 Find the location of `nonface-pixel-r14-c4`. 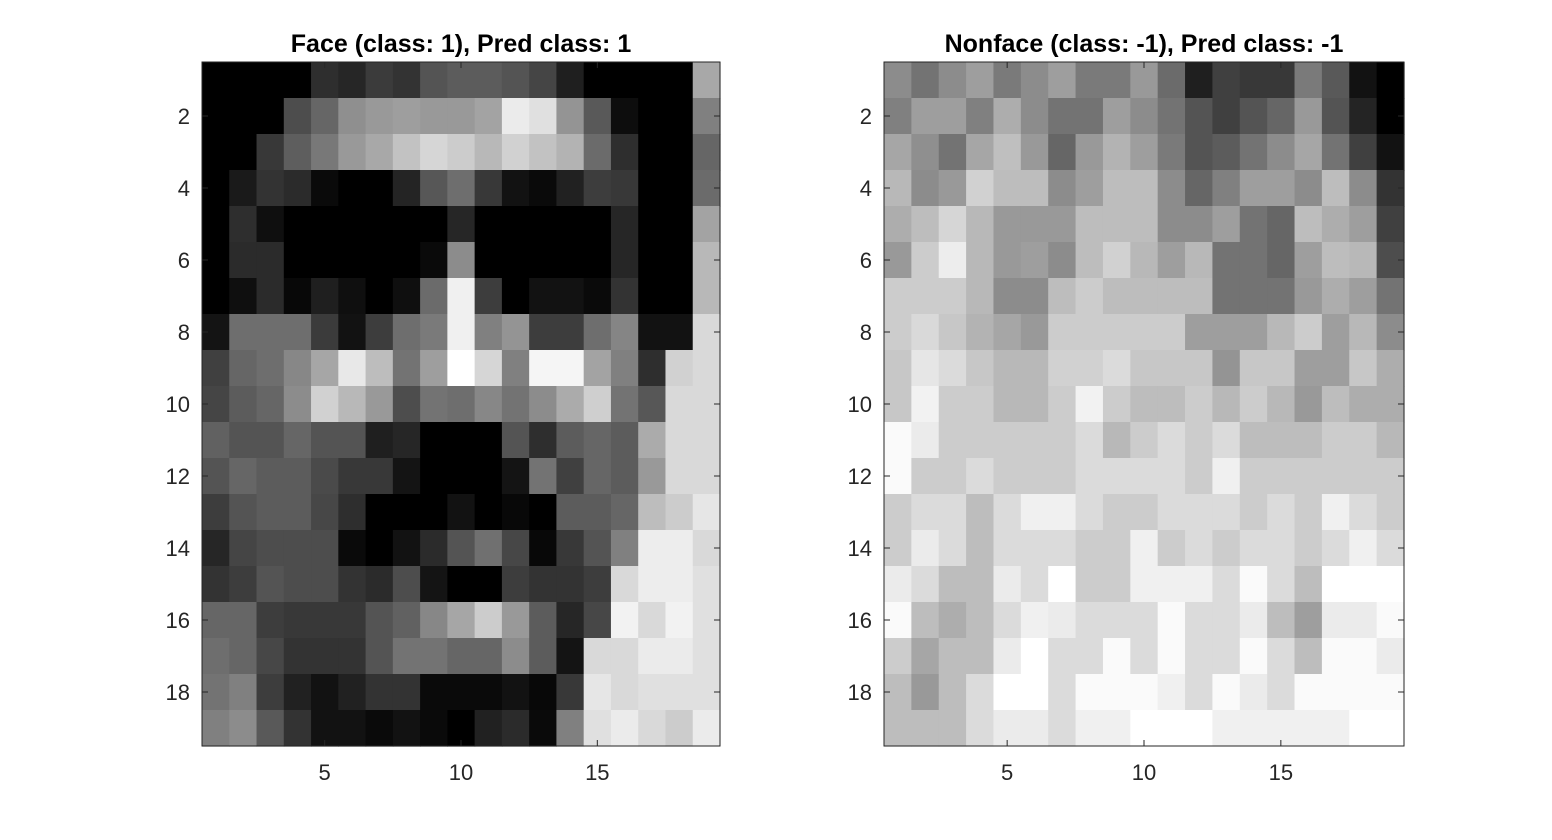

nonface-pixel-r14-c4 is located at coordinates (980, 548).